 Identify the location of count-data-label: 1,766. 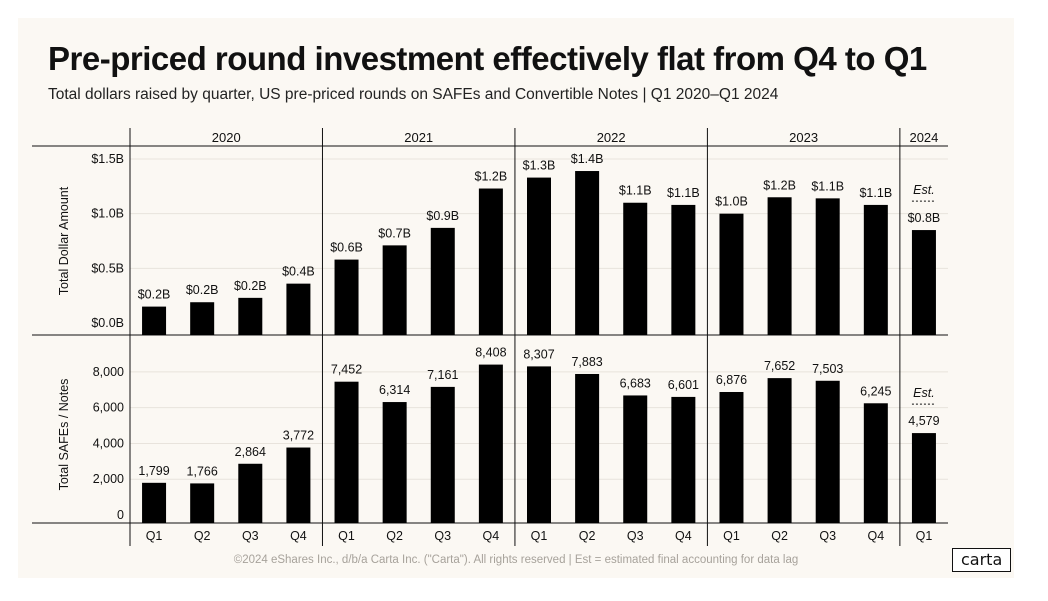
(202, 471).